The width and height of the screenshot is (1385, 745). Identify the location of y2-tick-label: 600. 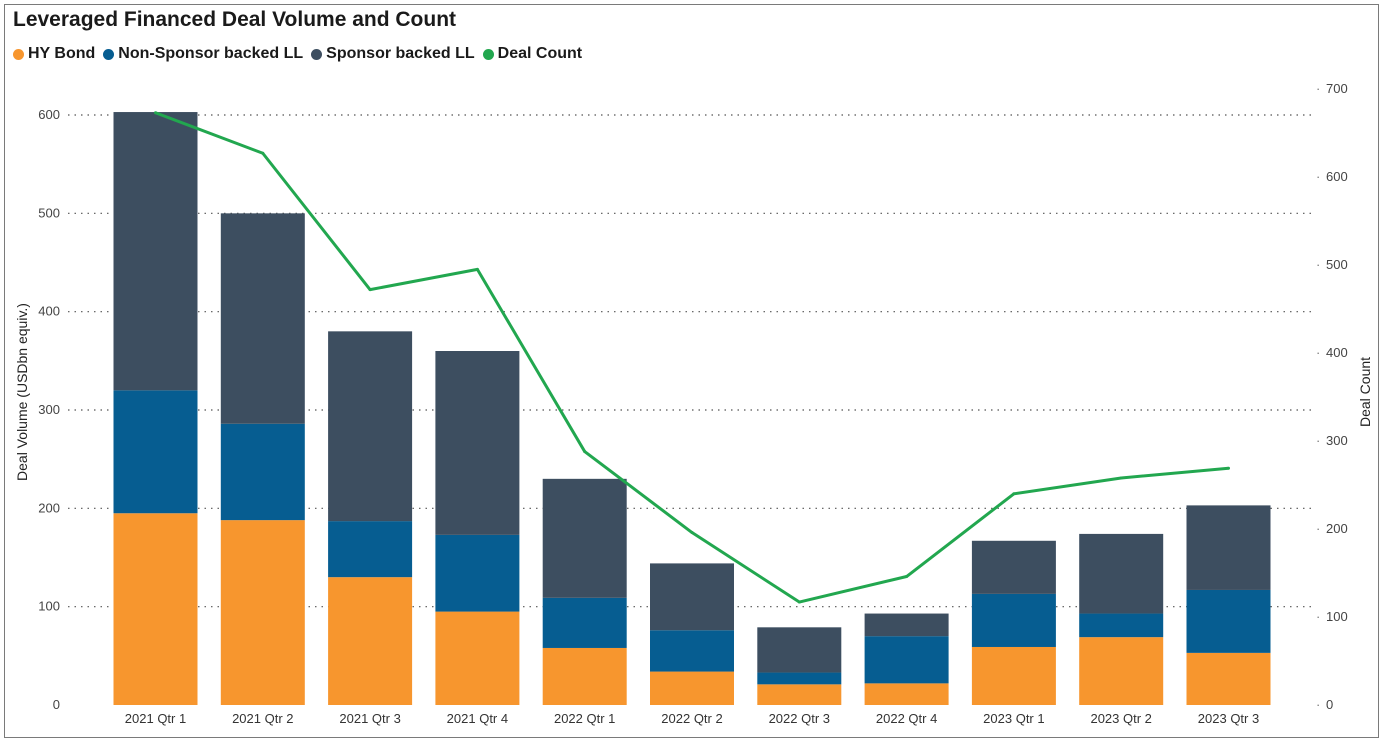
(1337, 176).